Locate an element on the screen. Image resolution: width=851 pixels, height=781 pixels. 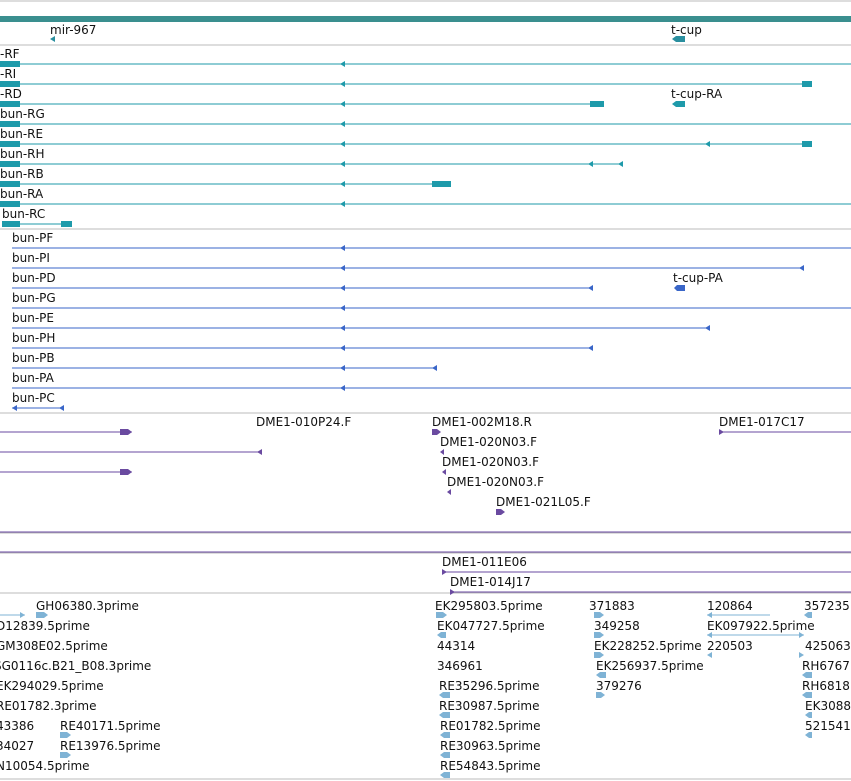
est-label: EK3088 is located at coordinates (828, 706).